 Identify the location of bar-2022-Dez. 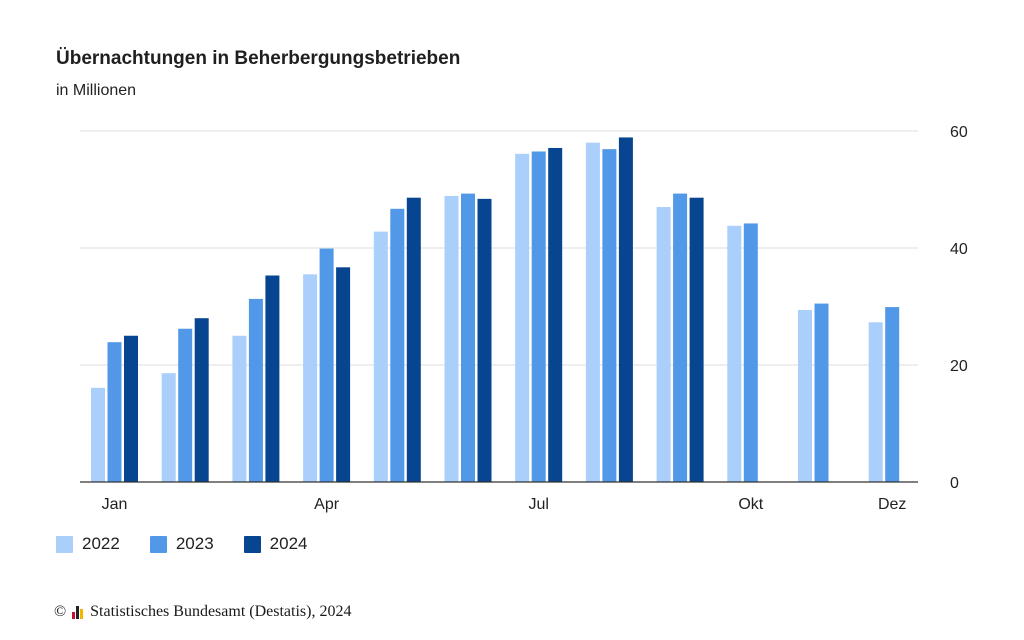
(875, 402).